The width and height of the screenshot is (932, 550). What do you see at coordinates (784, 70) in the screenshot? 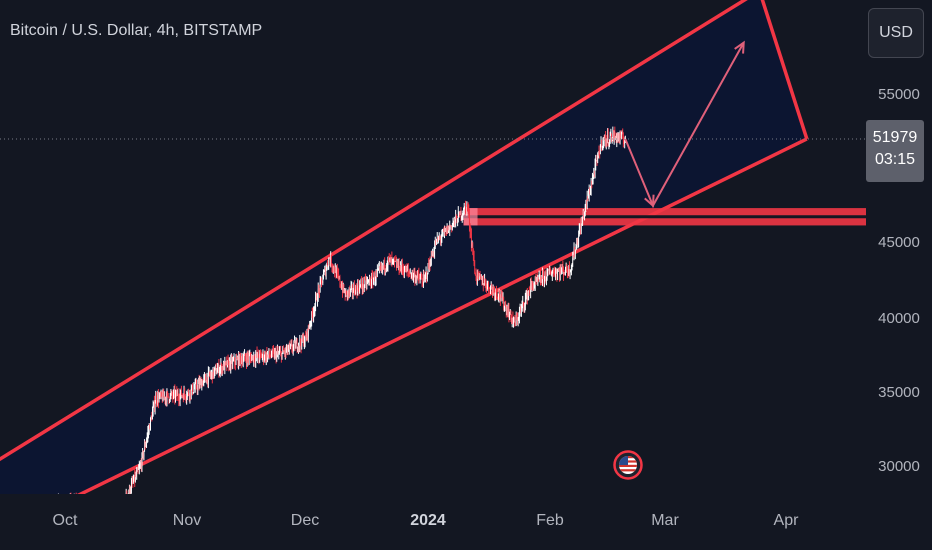
I see `channel-right-edge` at bounding box center [784, 70].